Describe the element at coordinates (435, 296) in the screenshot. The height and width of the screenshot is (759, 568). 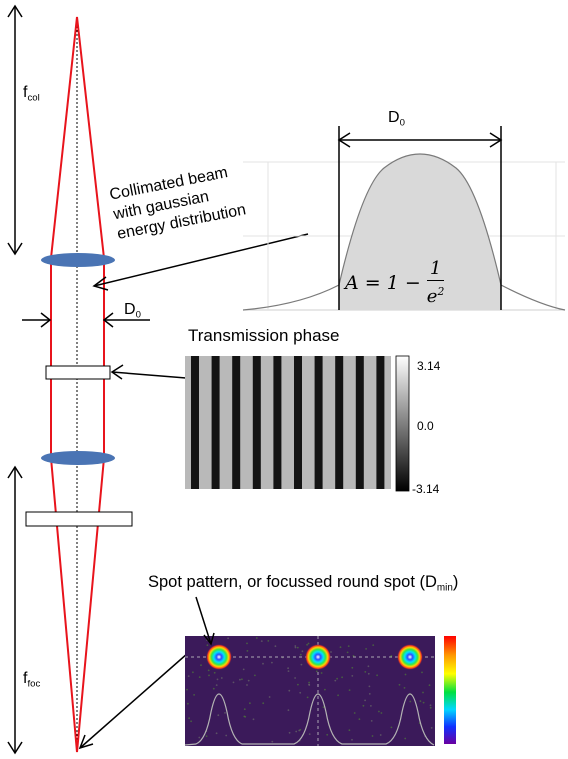
I see `formula-denominator: e2` at that location.